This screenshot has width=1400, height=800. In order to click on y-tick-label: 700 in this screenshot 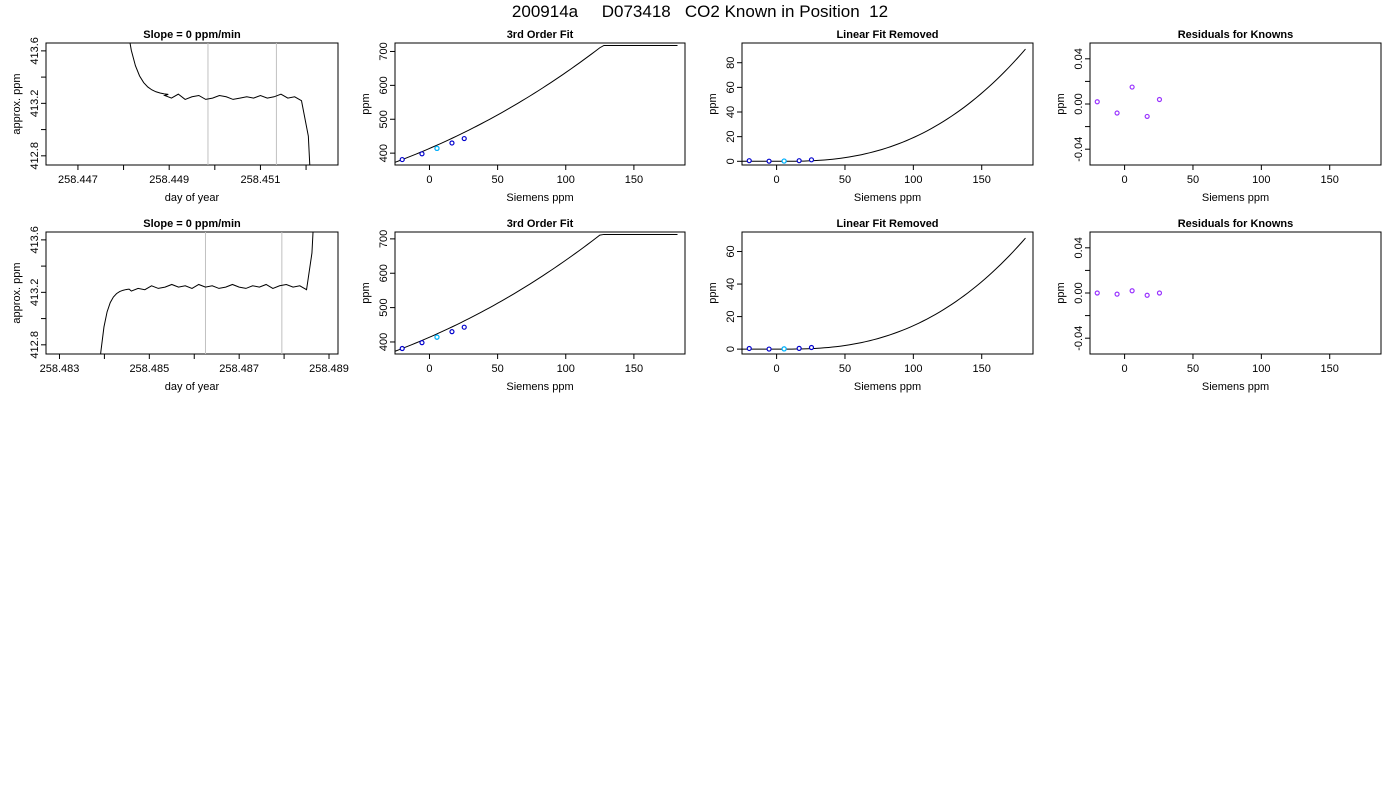, I will do `click(384, 51)`.